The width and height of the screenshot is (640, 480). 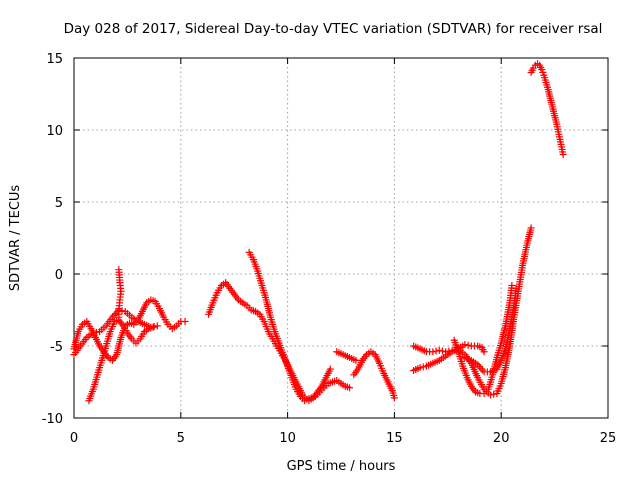 What do you see at coordinates (343, 438) in the screenshot?
I see `x-tick-labels: 0 5 10 15 20 25` at bounding box center [343, 438].